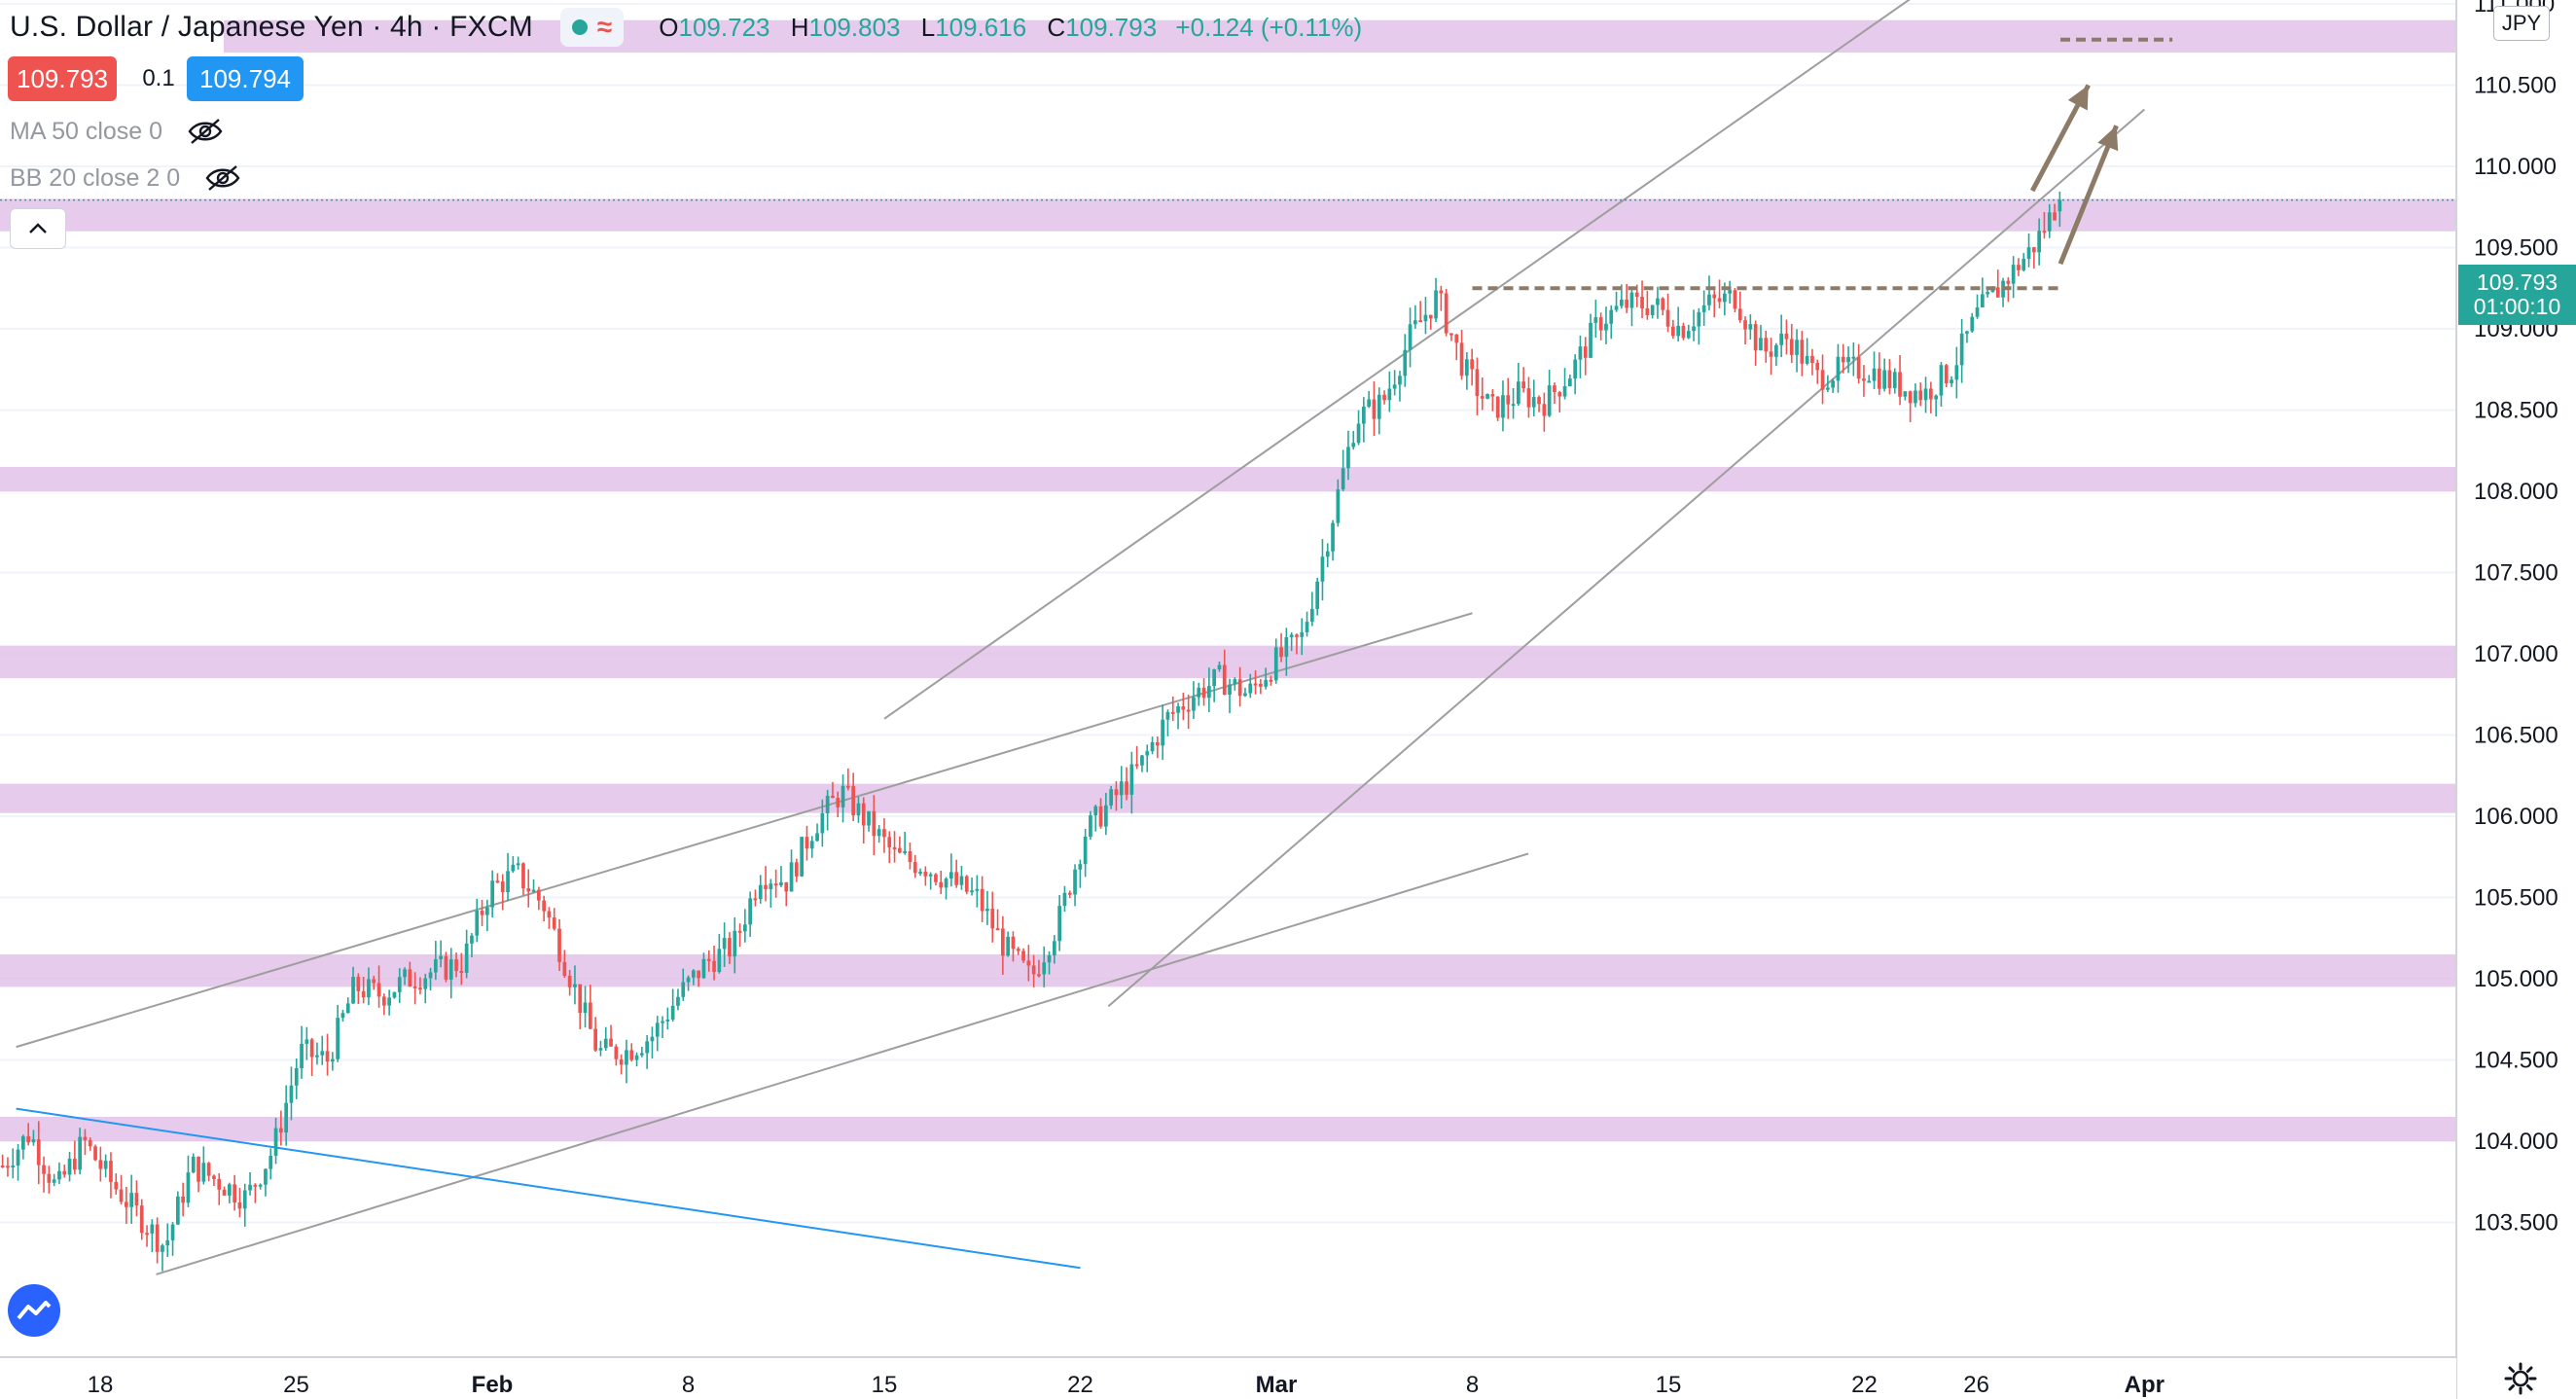  Describe the element at coordinates (271, 27) in the screenshot. I see `symbol-title: U.S. Dollar / Japanese Yen · 4h · FXCM` at that location.